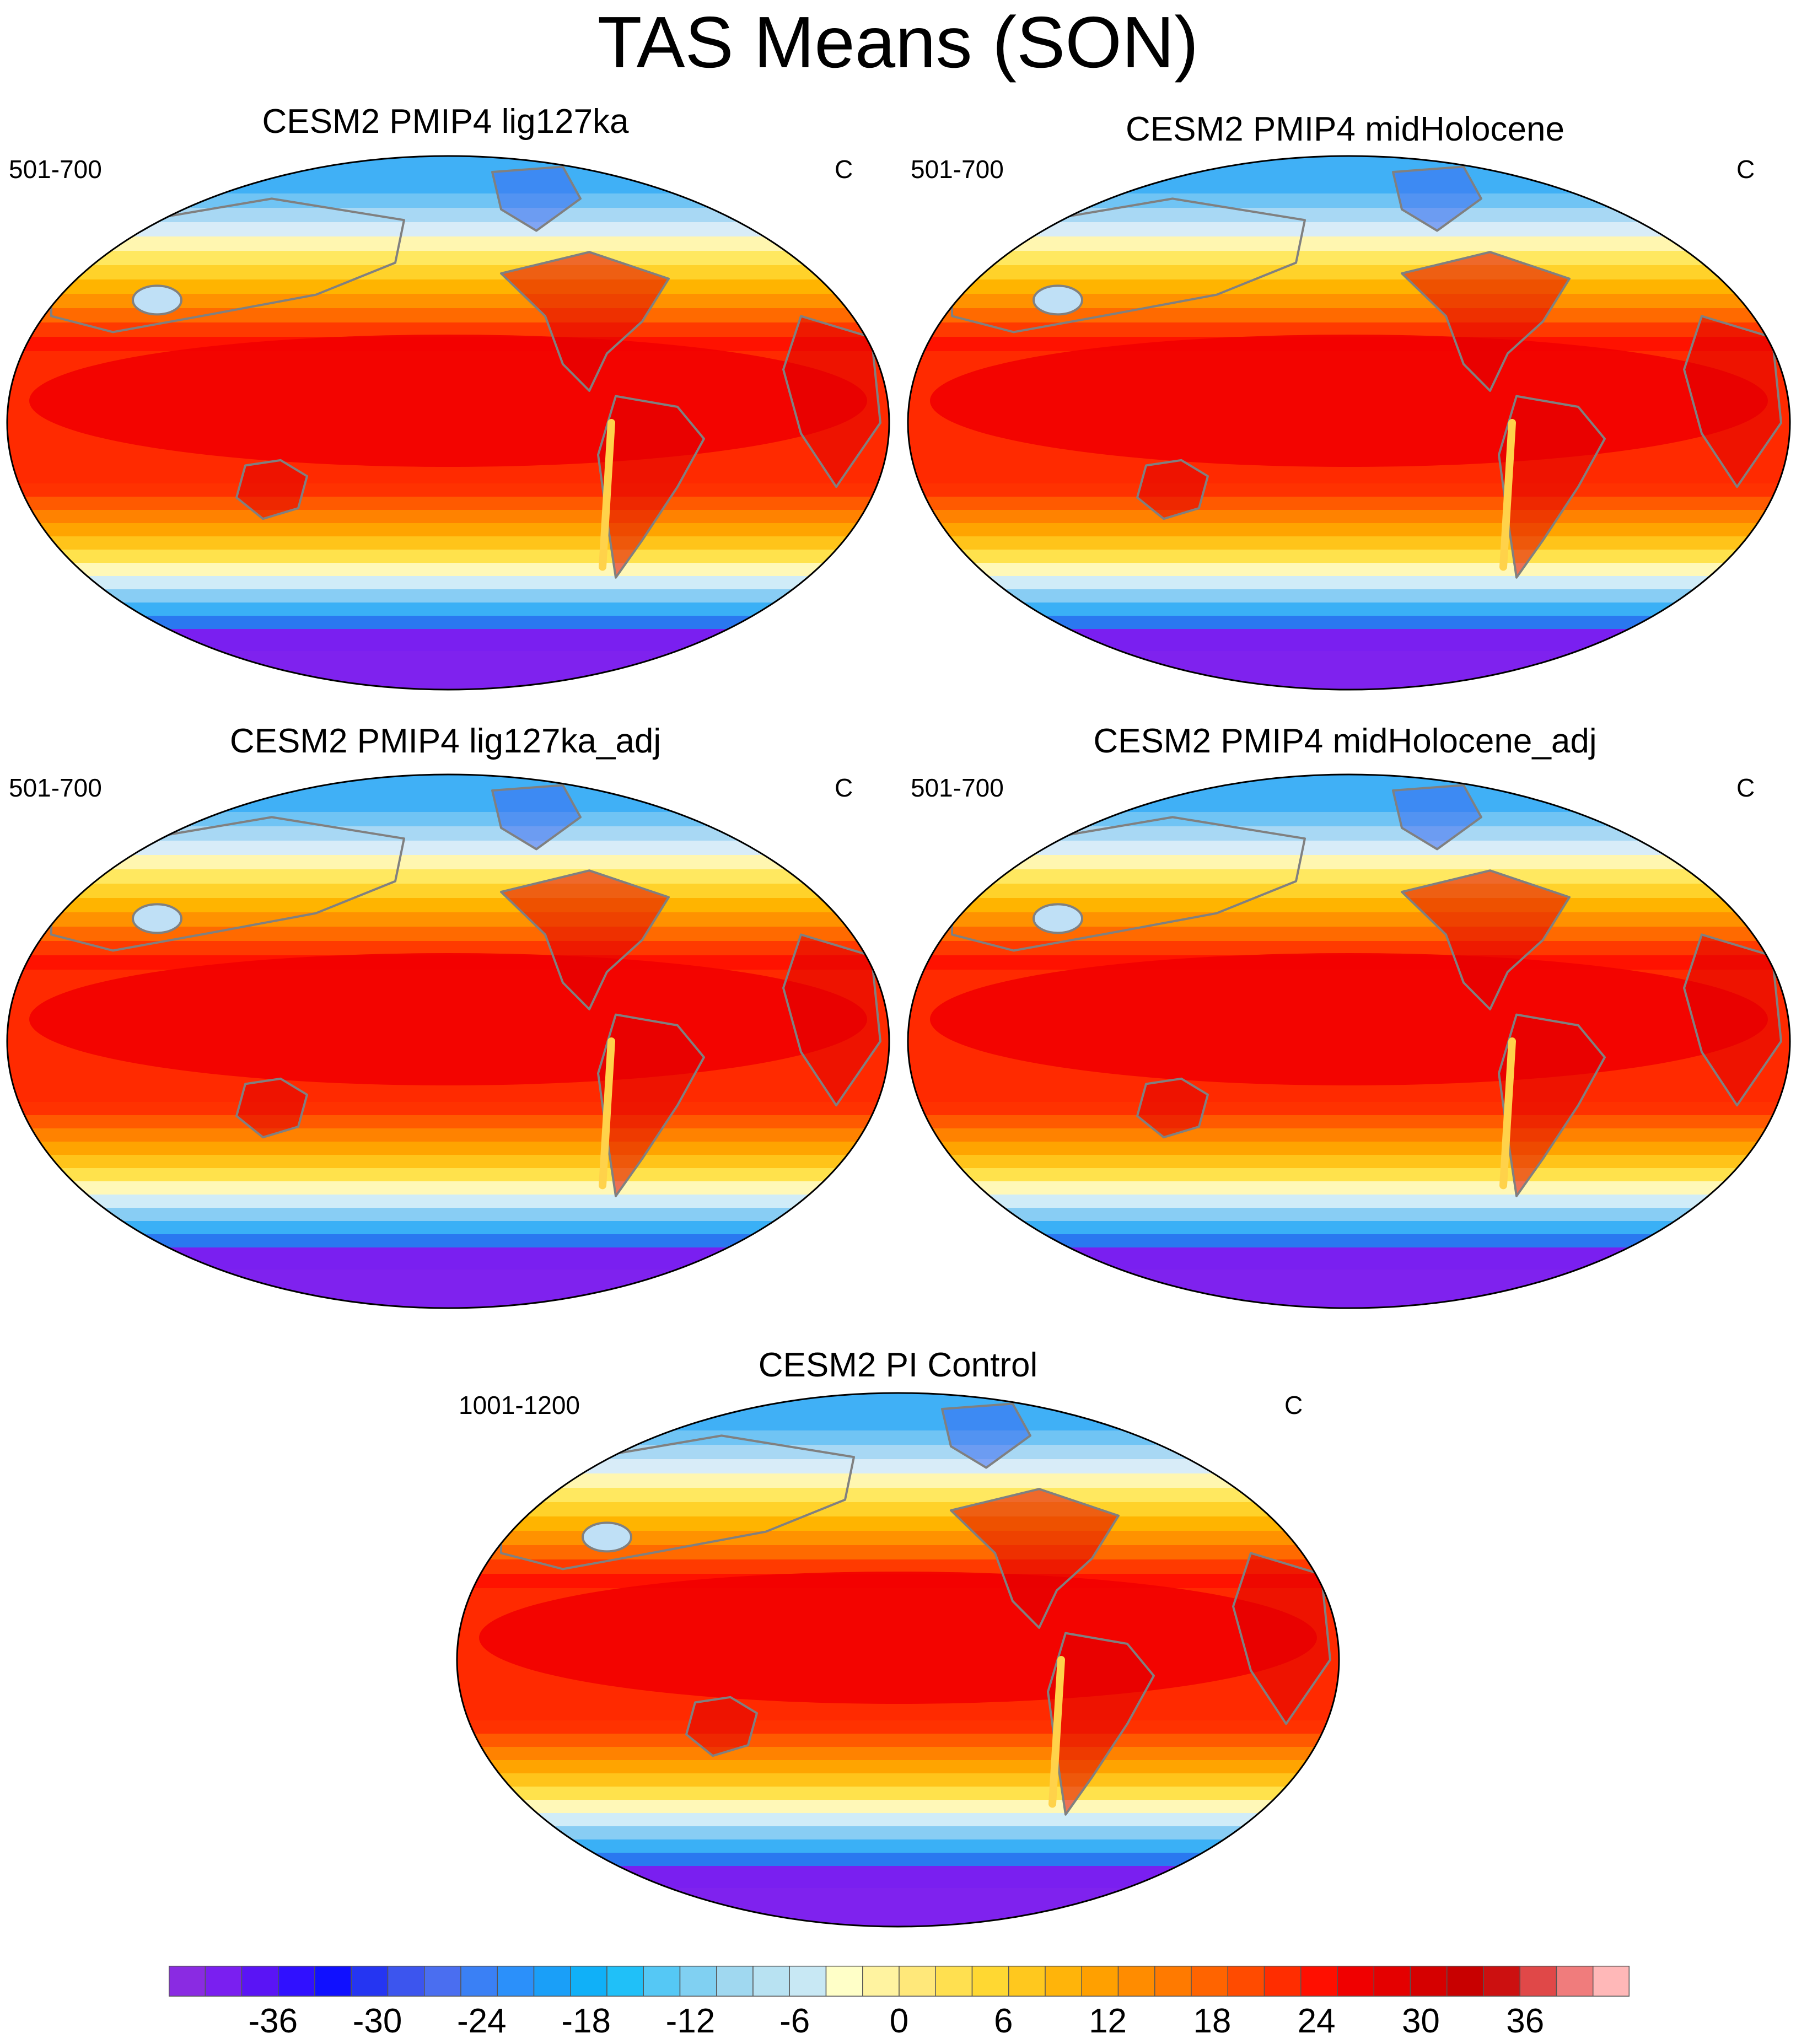 Image resolution: width=1796 pixels, height=2044 pixels. I want to click on panel-years-midHolocene: 501-700, so click(957, 169).